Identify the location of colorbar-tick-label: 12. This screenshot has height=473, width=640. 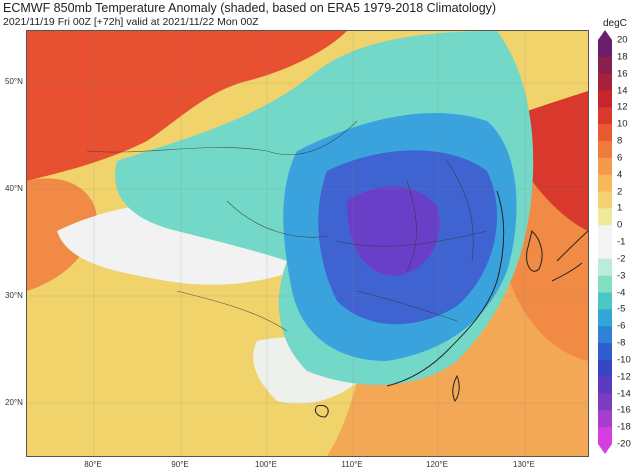
(622, 107).